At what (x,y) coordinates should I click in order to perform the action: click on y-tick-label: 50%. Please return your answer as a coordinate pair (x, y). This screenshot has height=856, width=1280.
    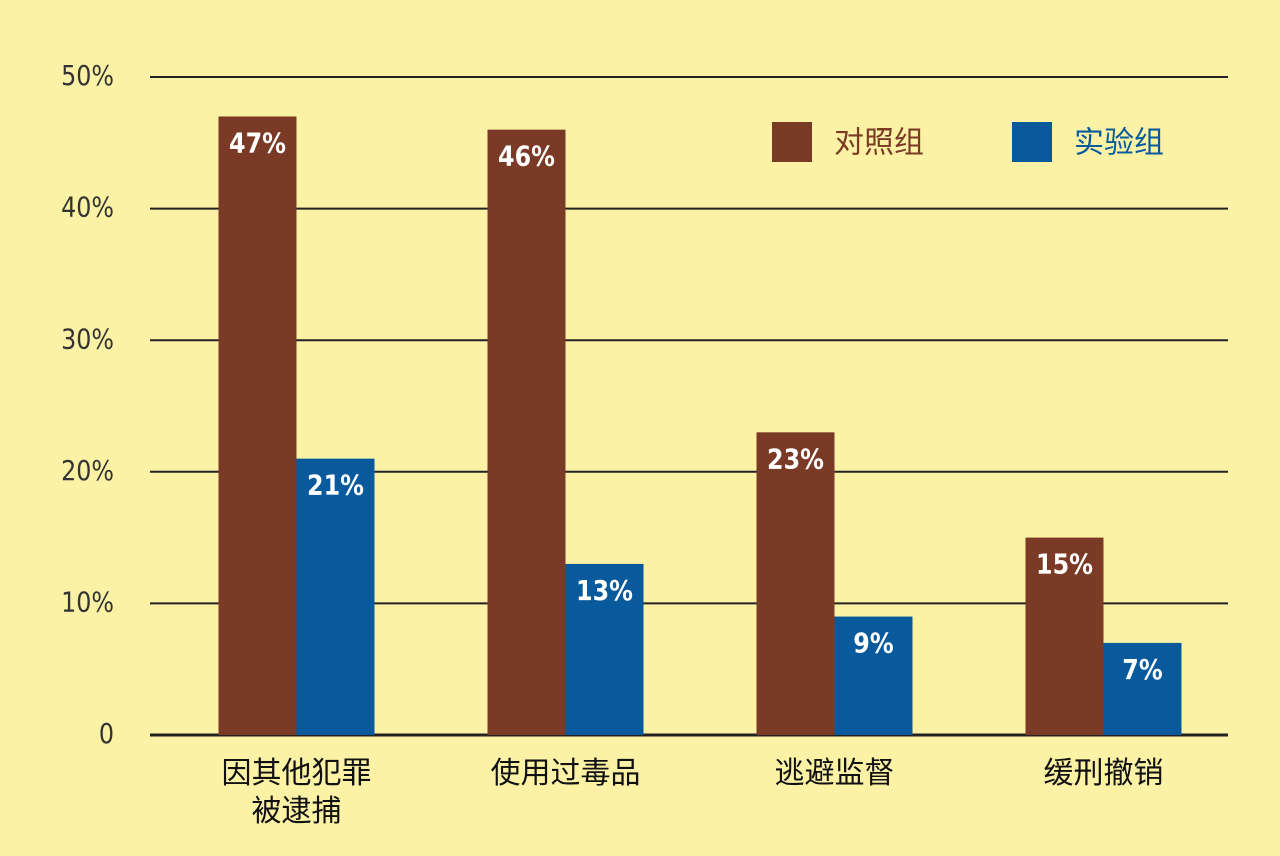
    Looking at the image, I should click on (87, 76).